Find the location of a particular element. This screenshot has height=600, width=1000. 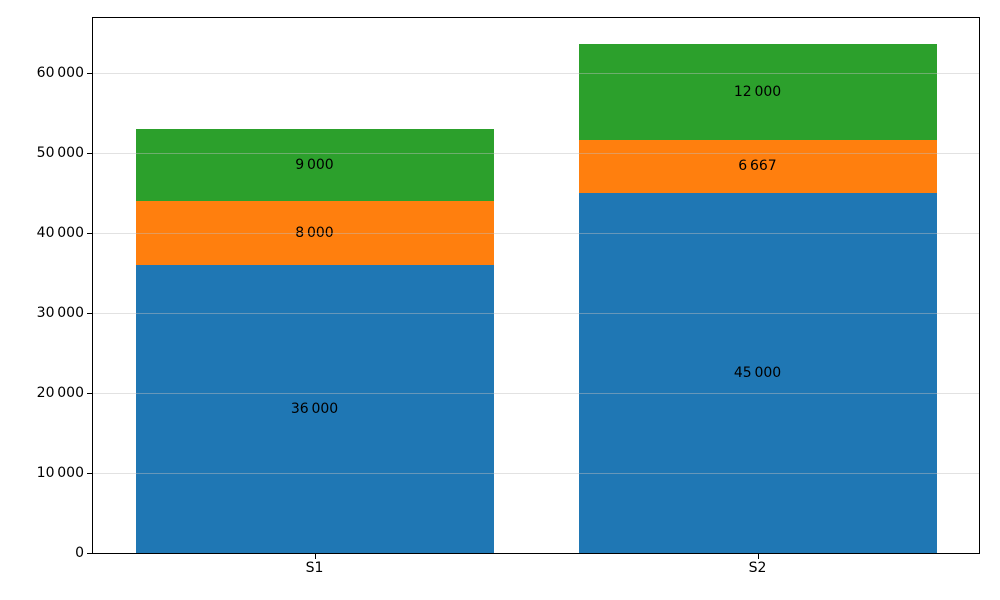

y-tick-label: 0 is located at coordinates (79, 553).